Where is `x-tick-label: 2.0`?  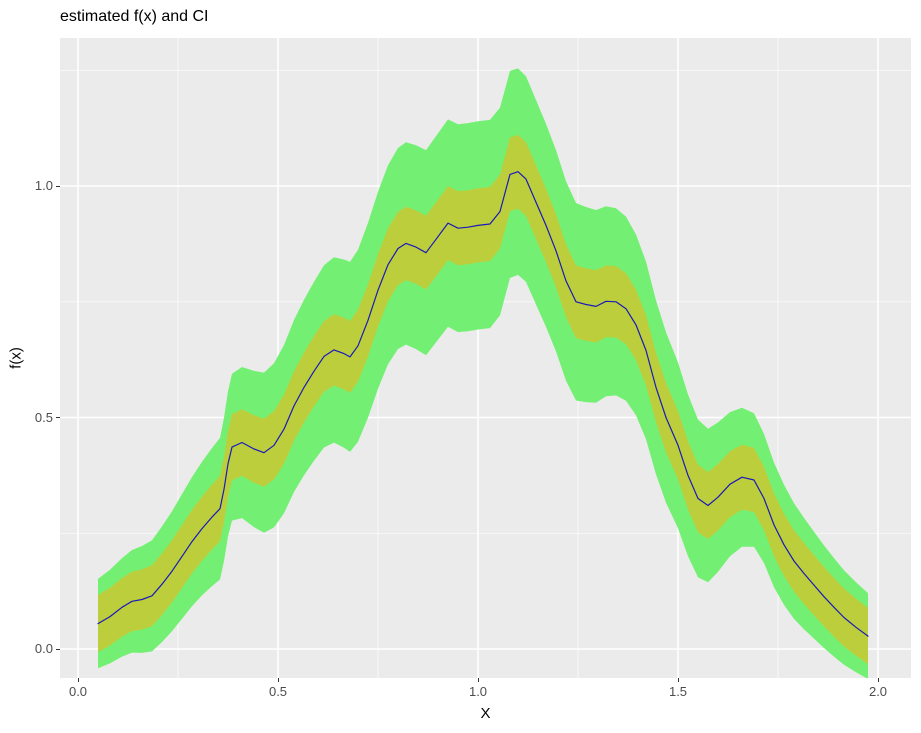
x-tick-label: 2.0 is located at coordinates (878, 691).